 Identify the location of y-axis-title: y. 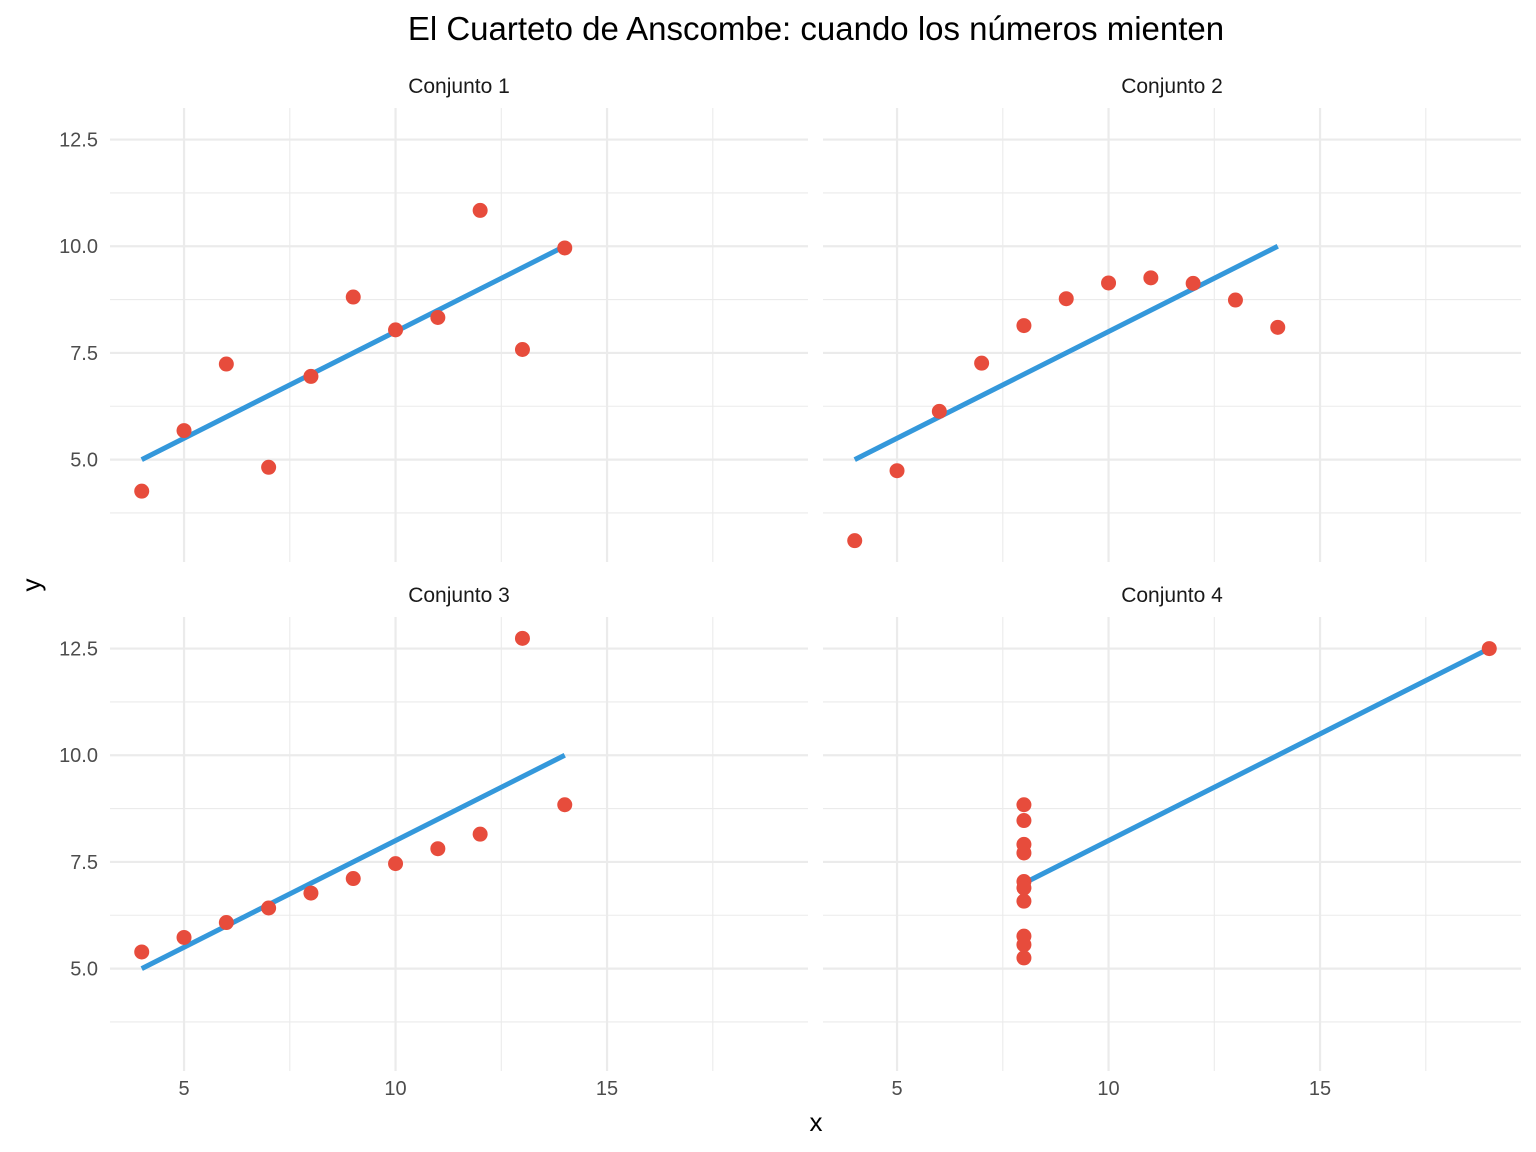
(31, 585).